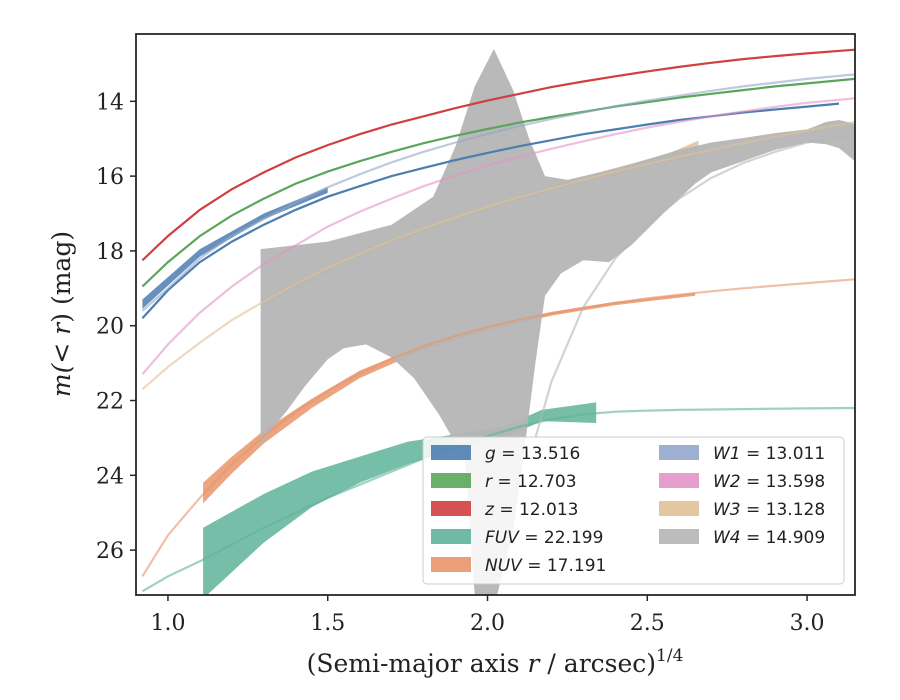 This screenshot has height=700, width=900. I want to click on x-tick-label: 2.0, so click(487, 623).